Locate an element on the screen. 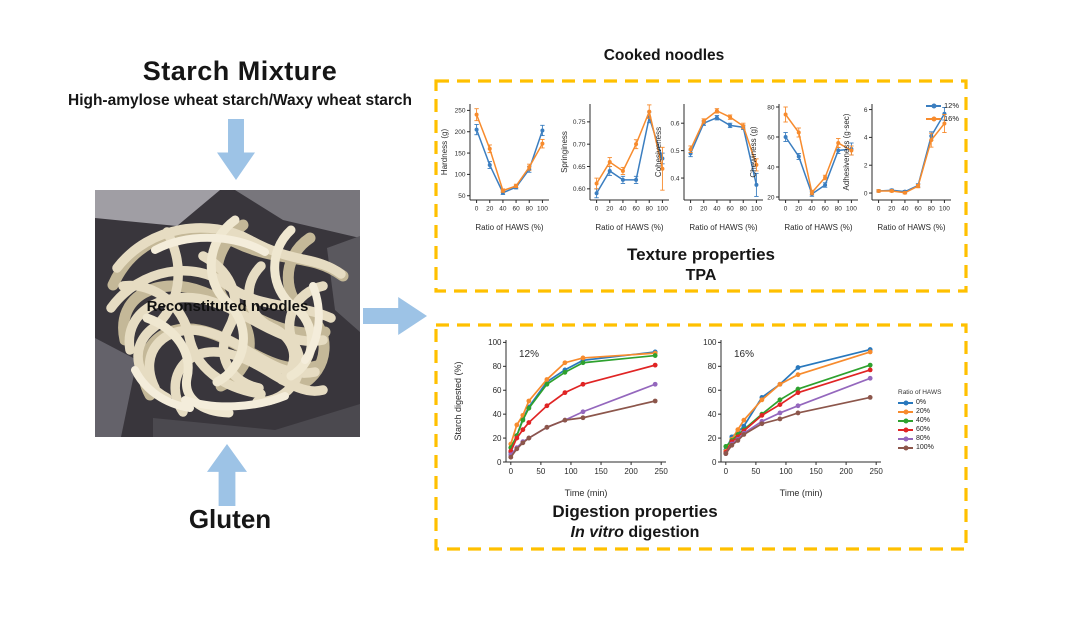  down-arrow-icon is located at coordinates (236, 149).